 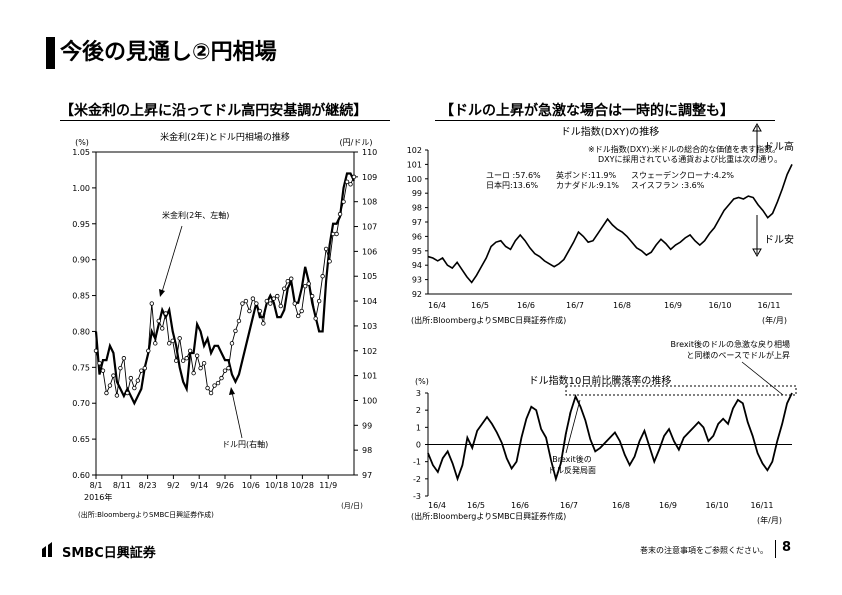 What do you see at coordinates (418, 427) in the screenshot?
I see `change-y-tick-label: 1` at bounding box center [418, 427].